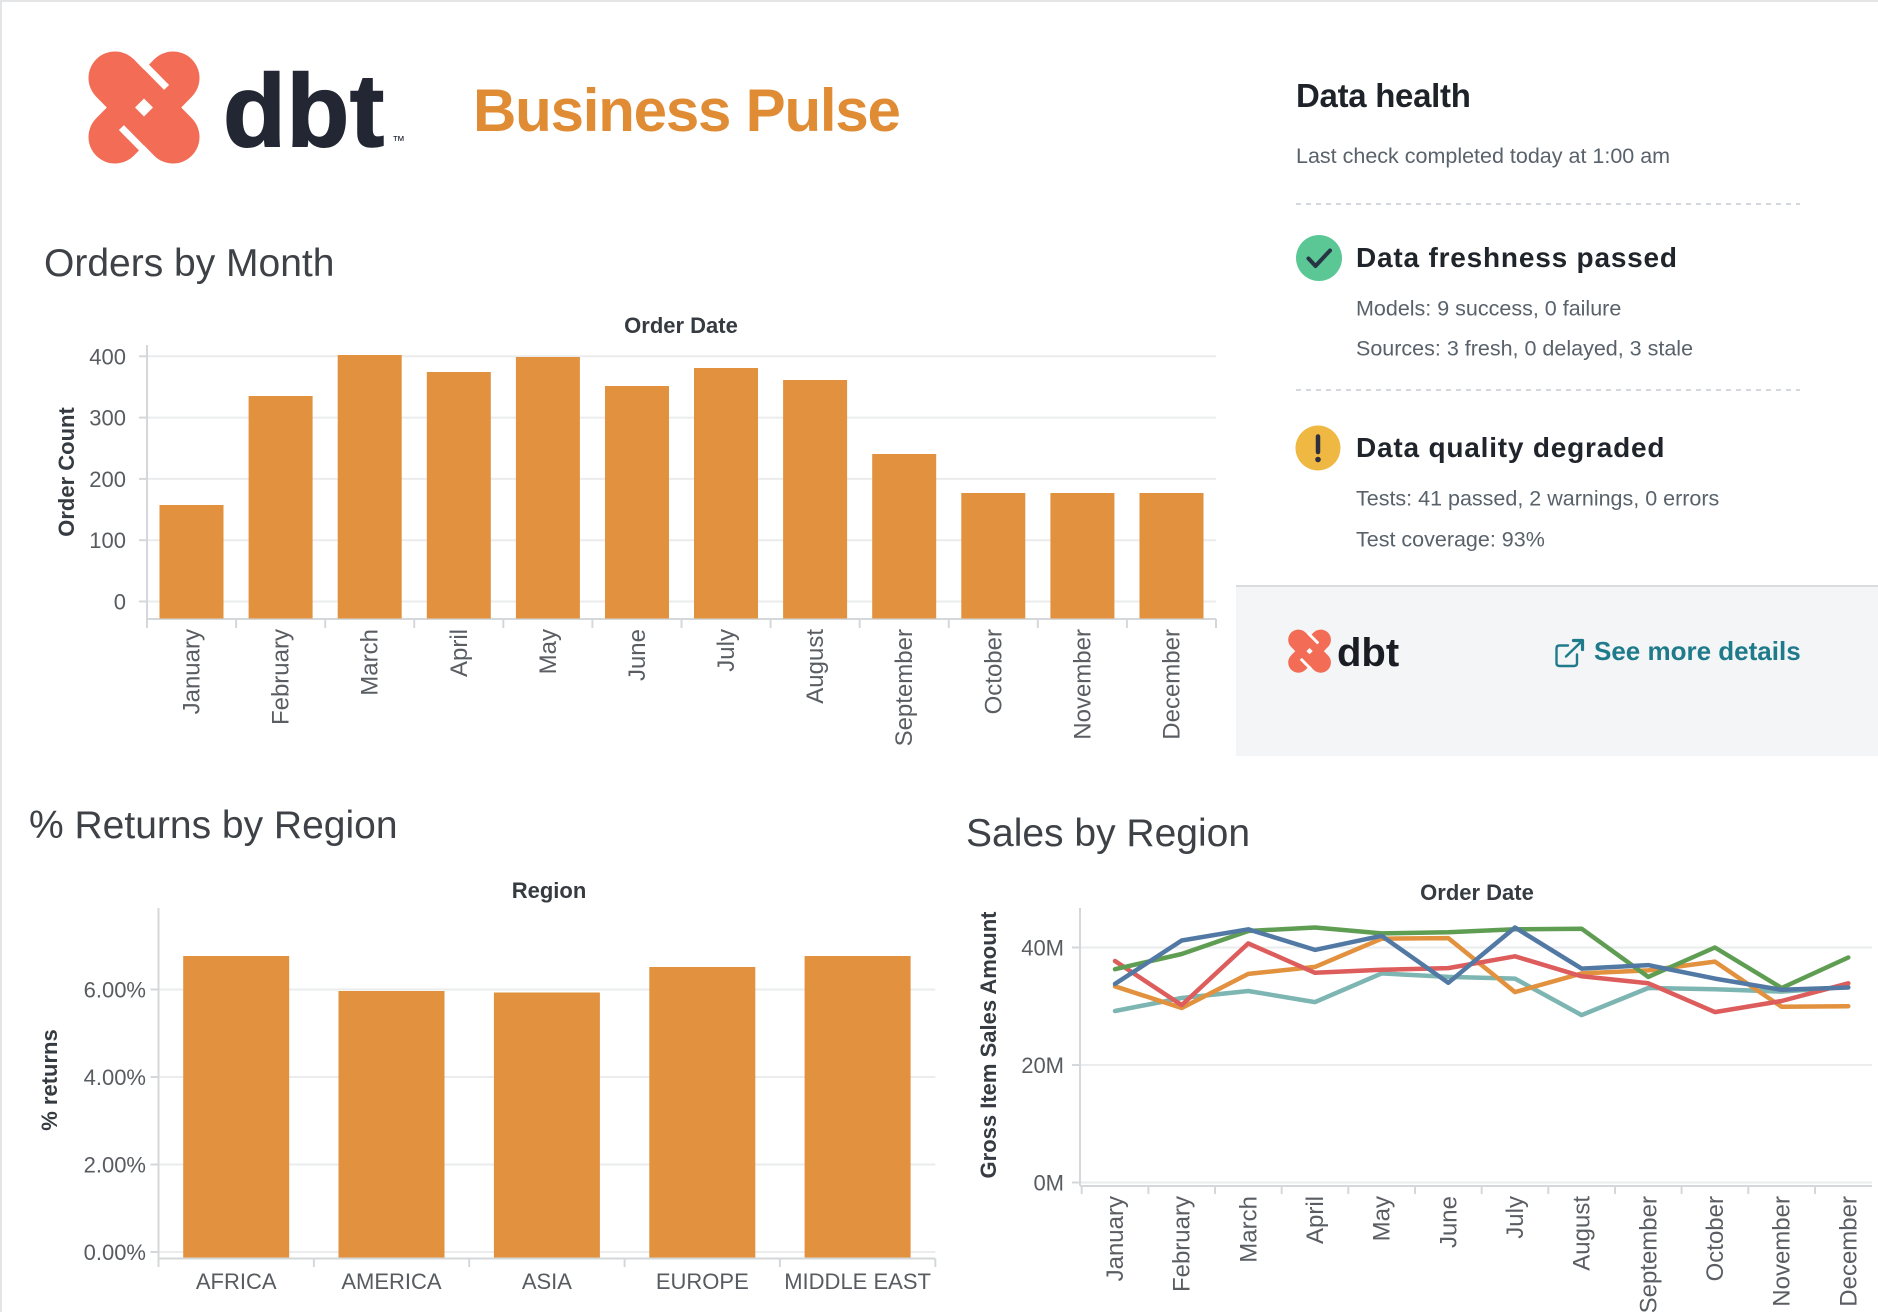 The image size is (1878, 1312). What do you see at coordinates (213, 825) in the screenshot?
I see `svg-text: % Returns by Region` at bounding box center [213, 825].